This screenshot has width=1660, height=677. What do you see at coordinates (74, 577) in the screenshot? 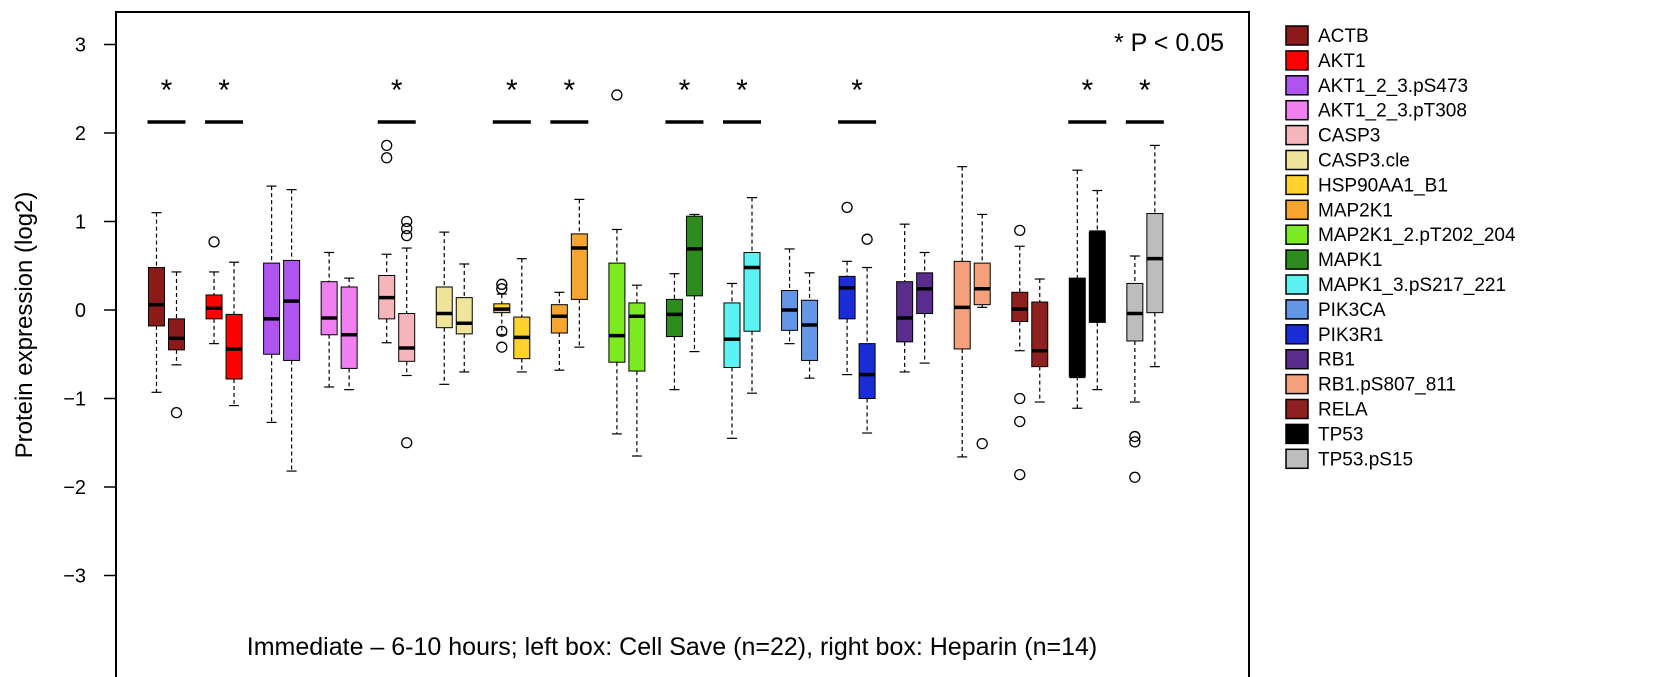
I see `y-tick-label: −3` at bounding box center [74, 577].